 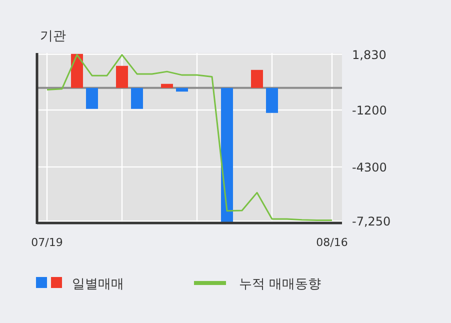 What do you see at coordinates (98, 284) in the screenshot?
I see `legend-label: 일별매매` at bounding box center [98, 284].